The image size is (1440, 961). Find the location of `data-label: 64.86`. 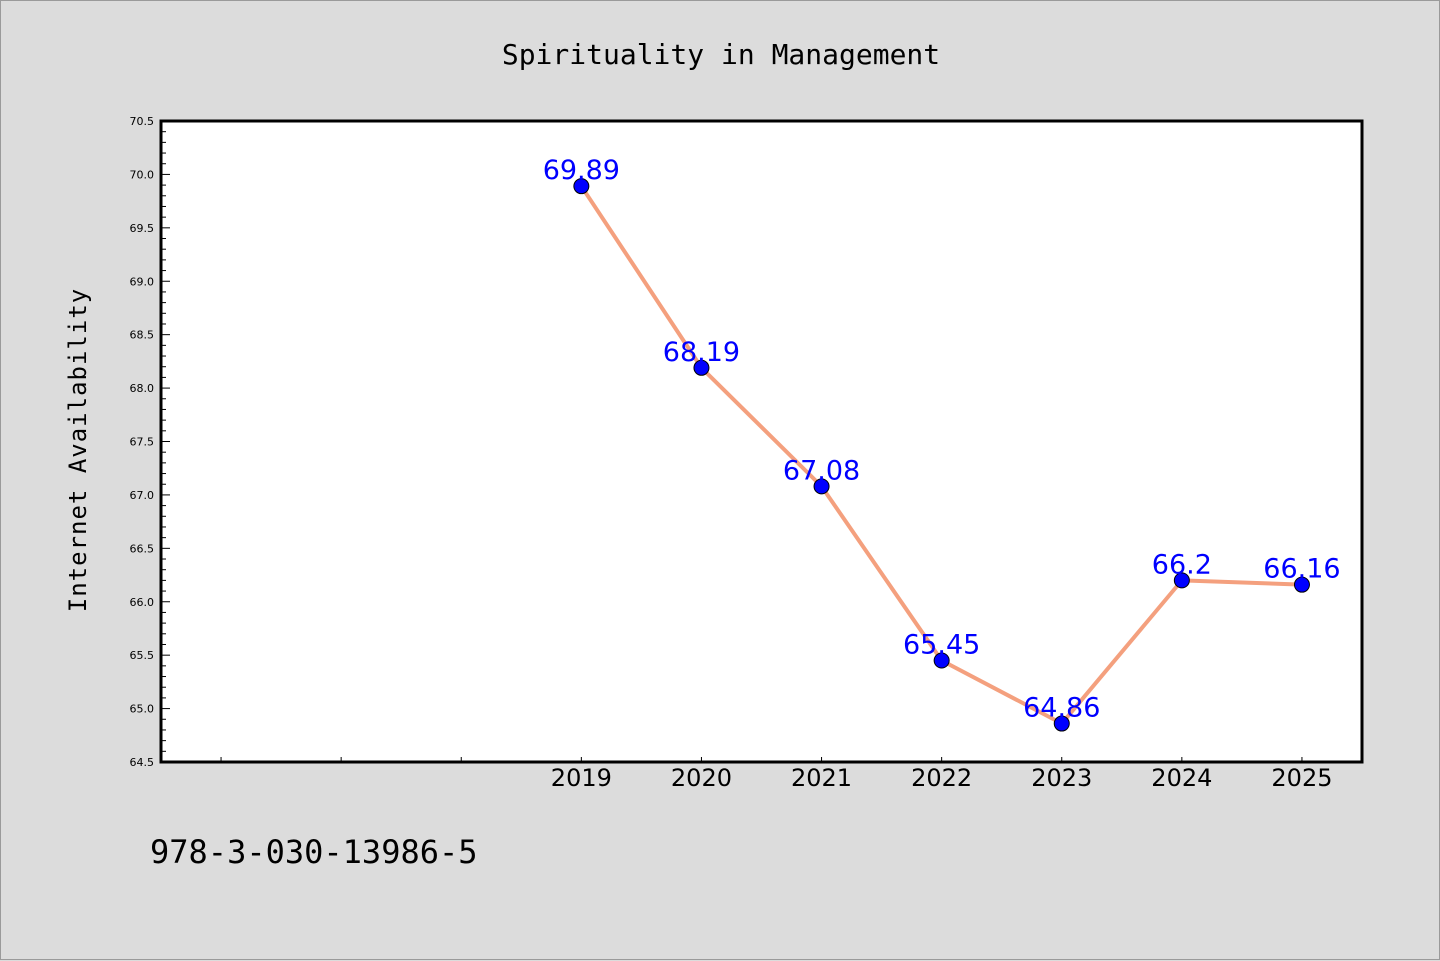

data-label: 64.86 is located at coordinates (1061, 708).